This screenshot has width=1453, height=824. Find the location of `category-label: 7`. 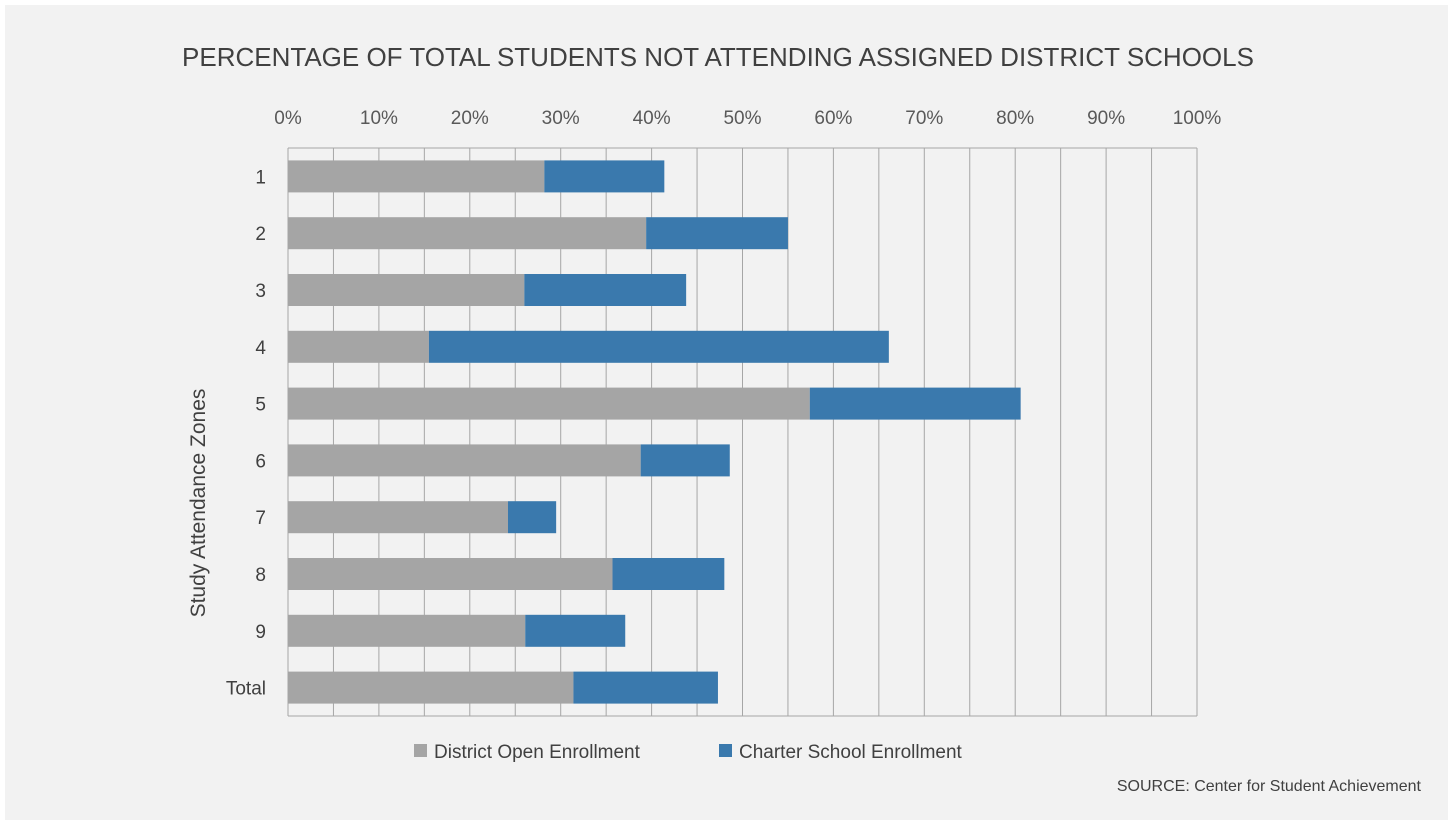

category-label: 7 is located at coordinates (260, 518).